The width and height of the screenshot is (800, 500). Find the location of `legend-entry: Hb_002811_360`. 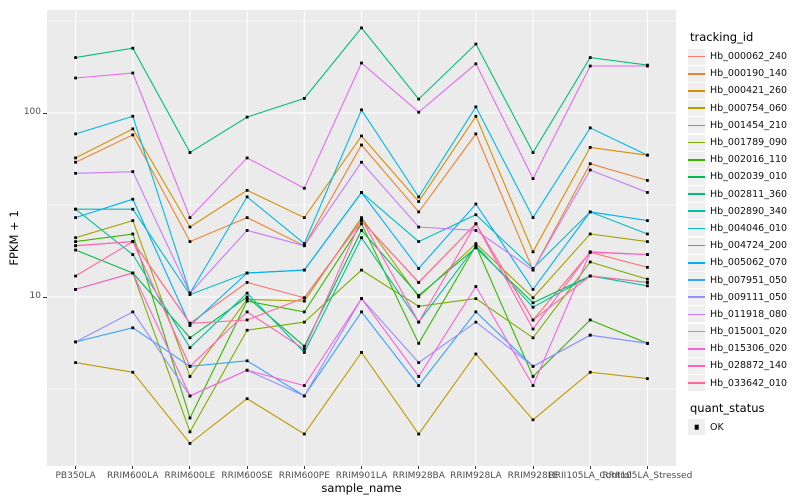

legend-entry: Hb_002811_360 is located at coordinates (744, 194).